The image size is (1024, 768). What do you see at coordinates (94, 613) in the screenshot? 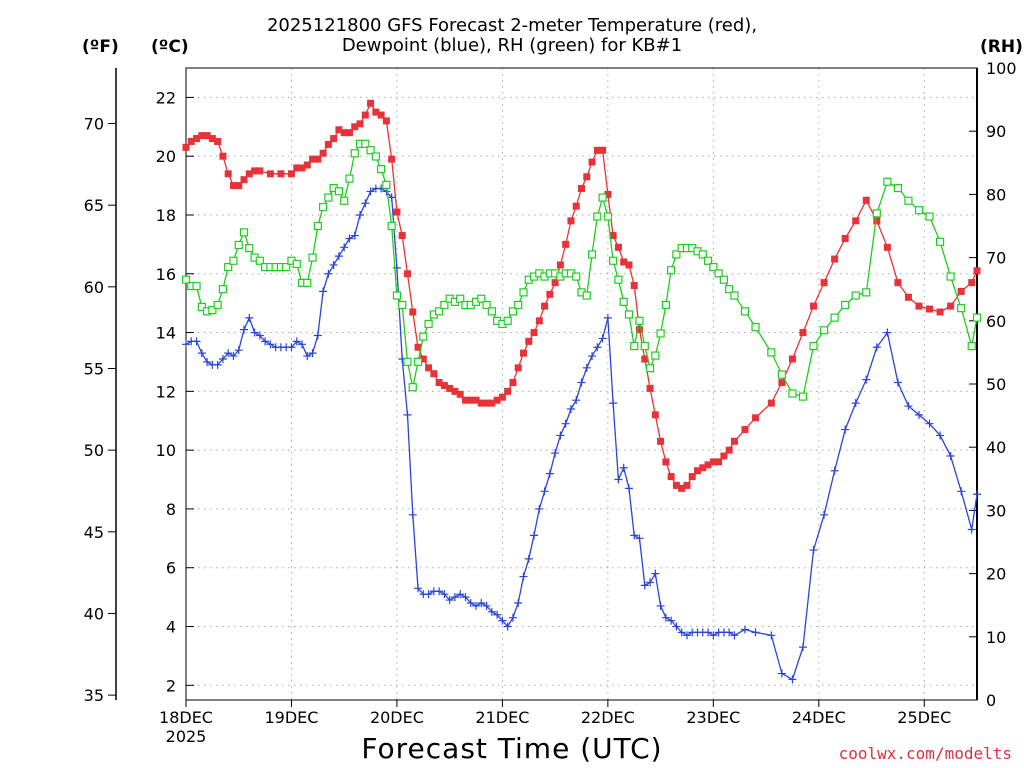
I see `fahrenheit-tick-label: 40` at bounding box center [94, 613].